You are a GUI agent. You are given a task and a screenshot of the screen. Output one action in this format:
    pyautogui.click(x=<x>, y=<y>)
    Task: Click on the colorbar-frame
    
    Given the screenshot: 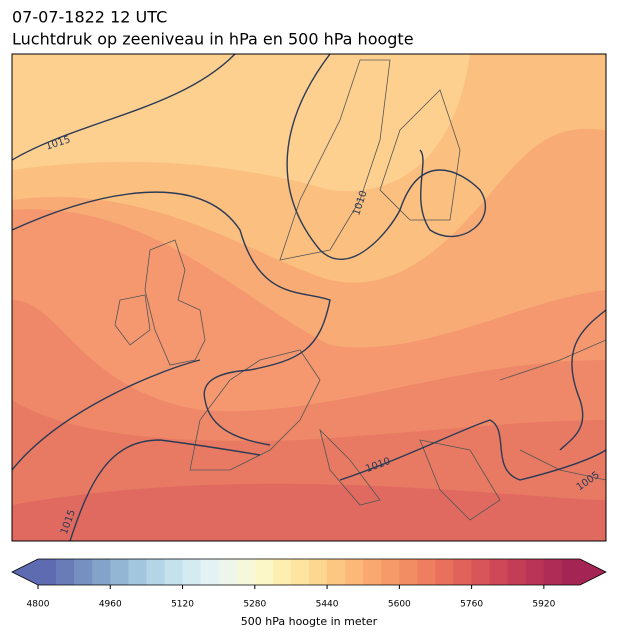 What is the action you would take?
    pyautogui.click(x=309, y=572)
    